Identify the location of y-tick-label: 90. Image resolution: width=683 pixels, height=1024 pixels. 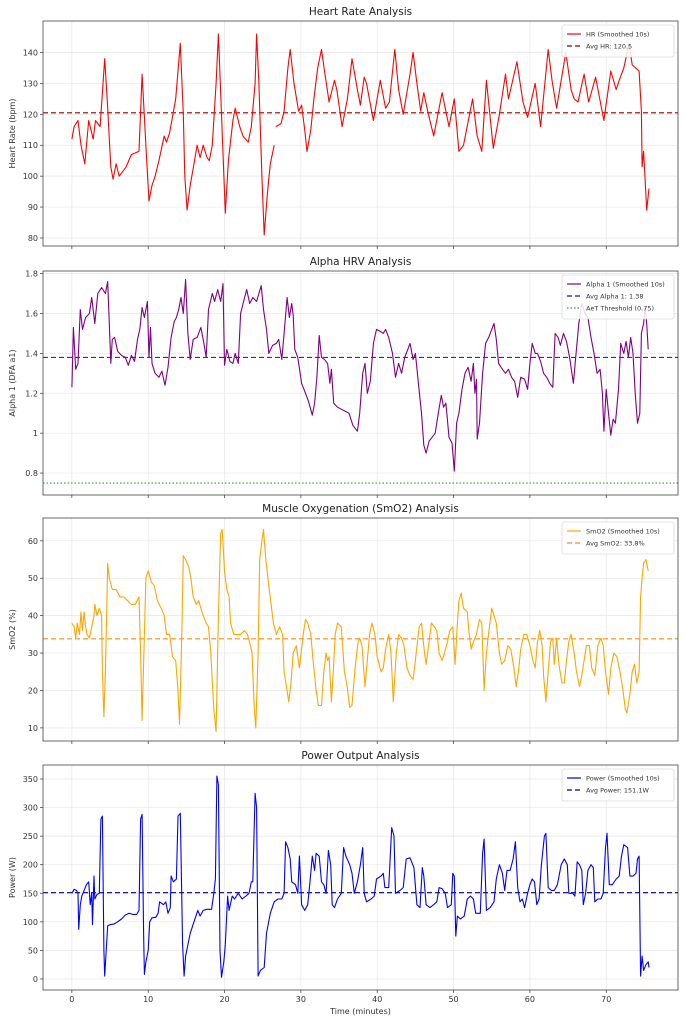
(33, 207).